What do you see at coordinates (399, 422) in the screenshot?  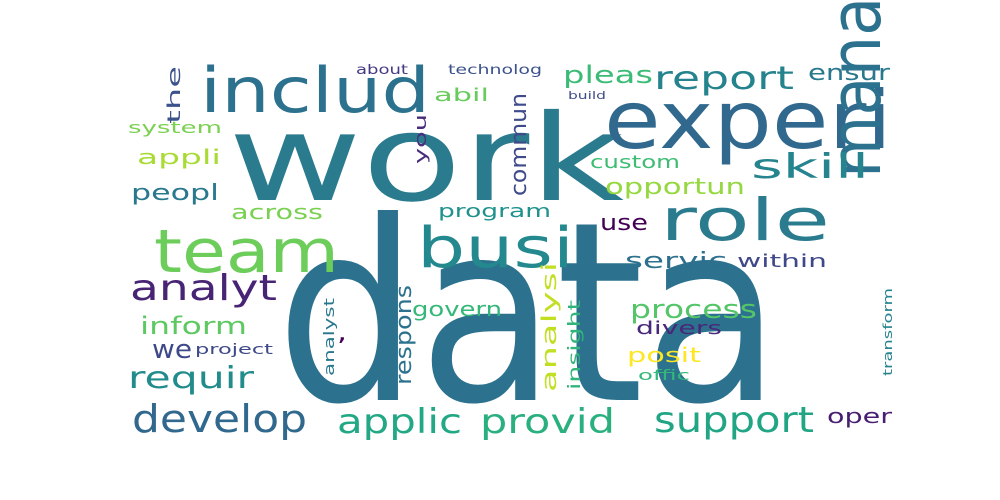 I see `word-applic: applic` at bounding box center [399, 422].